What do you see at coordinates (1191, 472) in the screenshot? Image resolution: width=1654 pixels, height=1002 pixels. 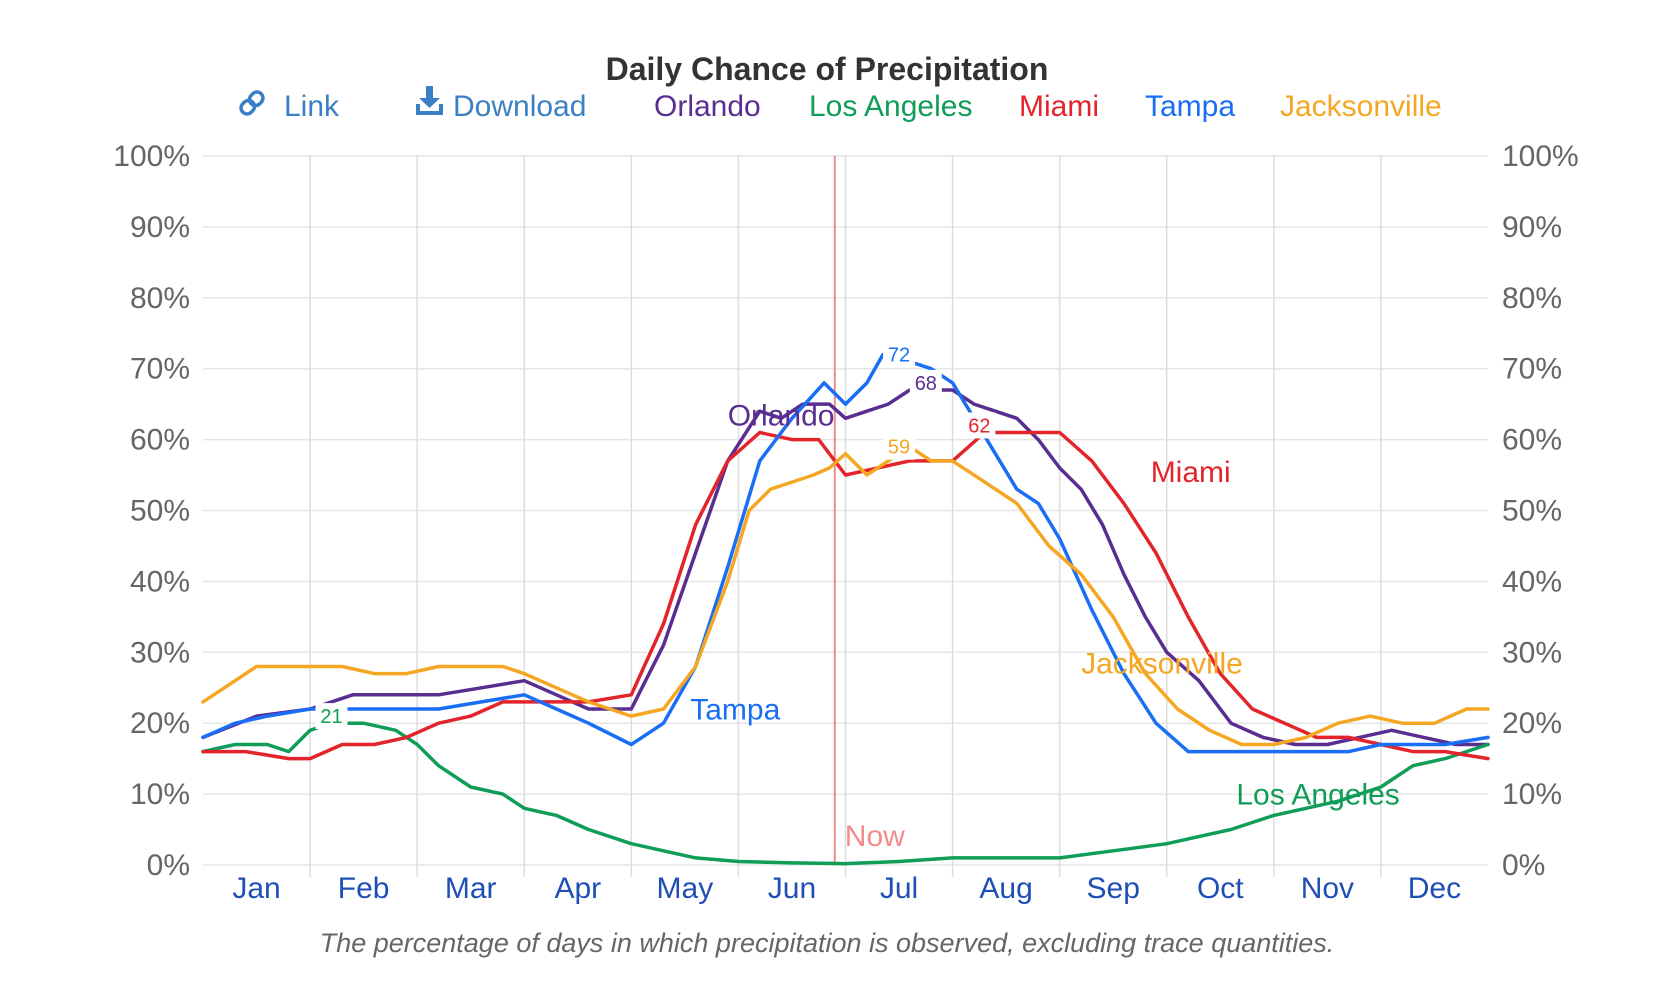 I see `series-label: Miami` at bounding box center [1191, 472].